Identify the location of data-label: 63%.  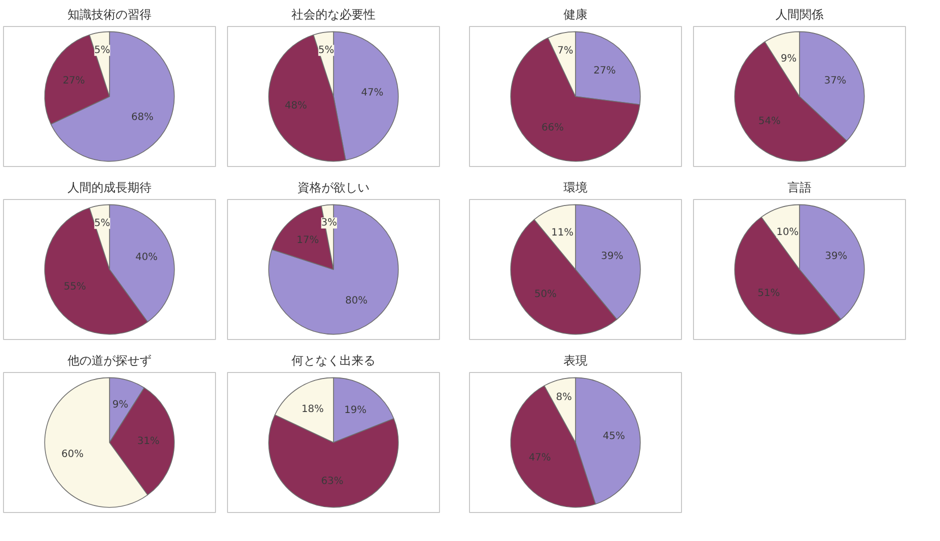
(332, 481).